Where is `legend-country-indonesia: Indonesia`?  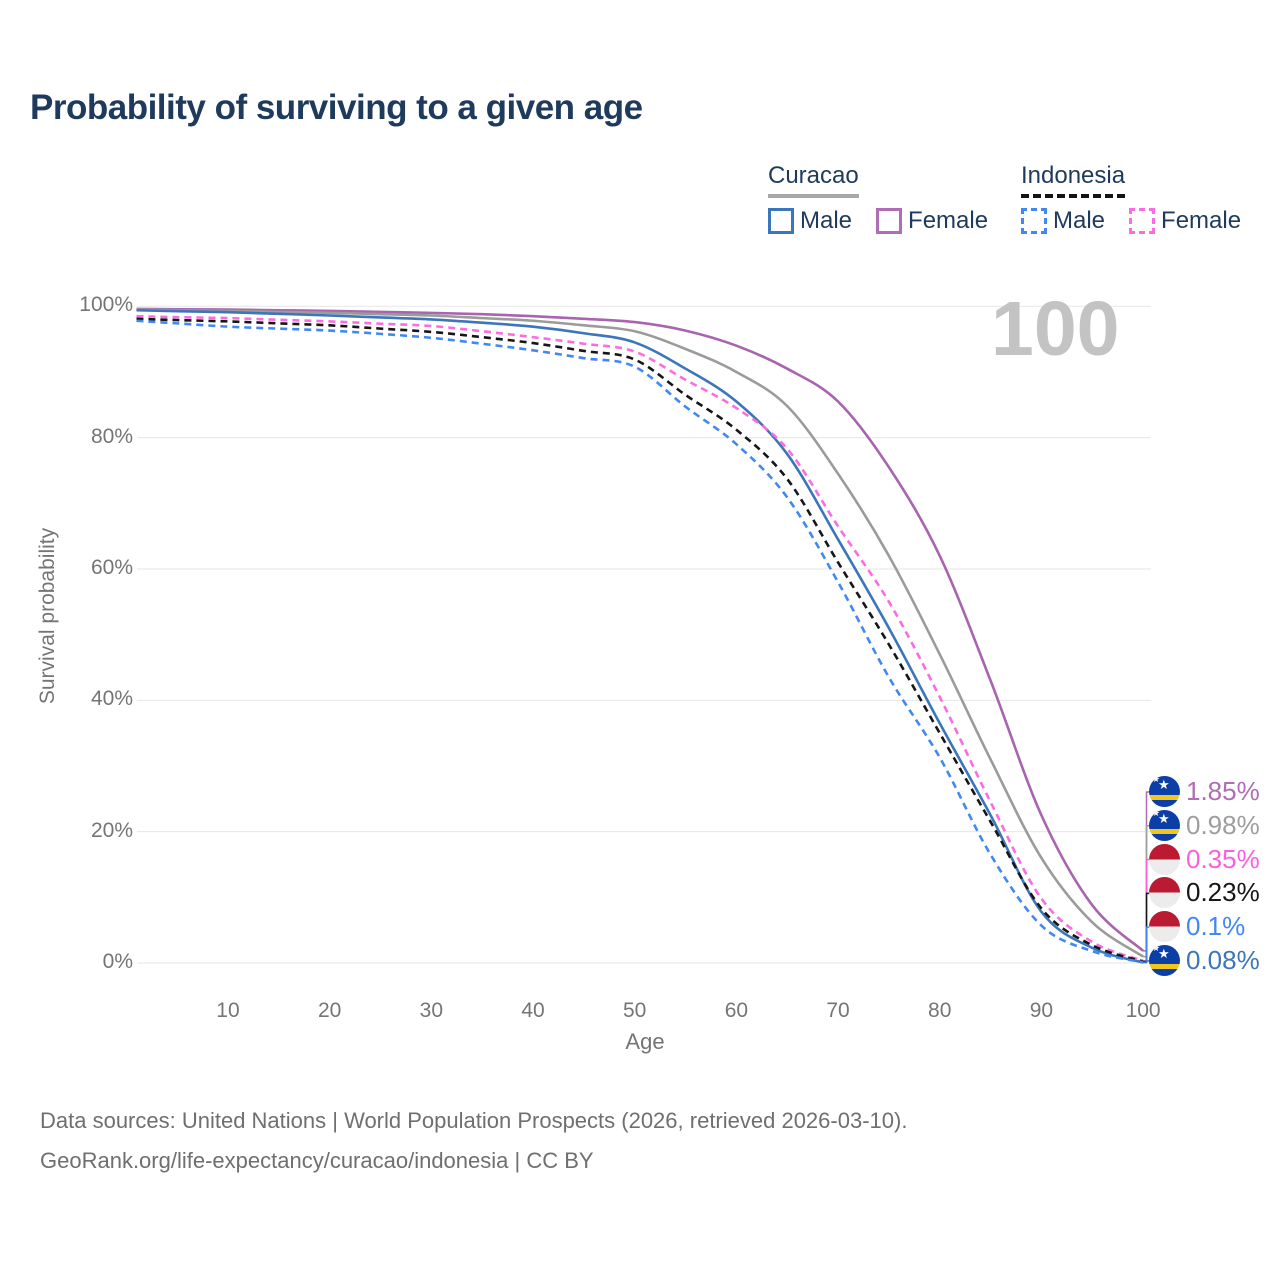 legend-country-indonesia: Indonesia is located at coordinates (1073, 180).